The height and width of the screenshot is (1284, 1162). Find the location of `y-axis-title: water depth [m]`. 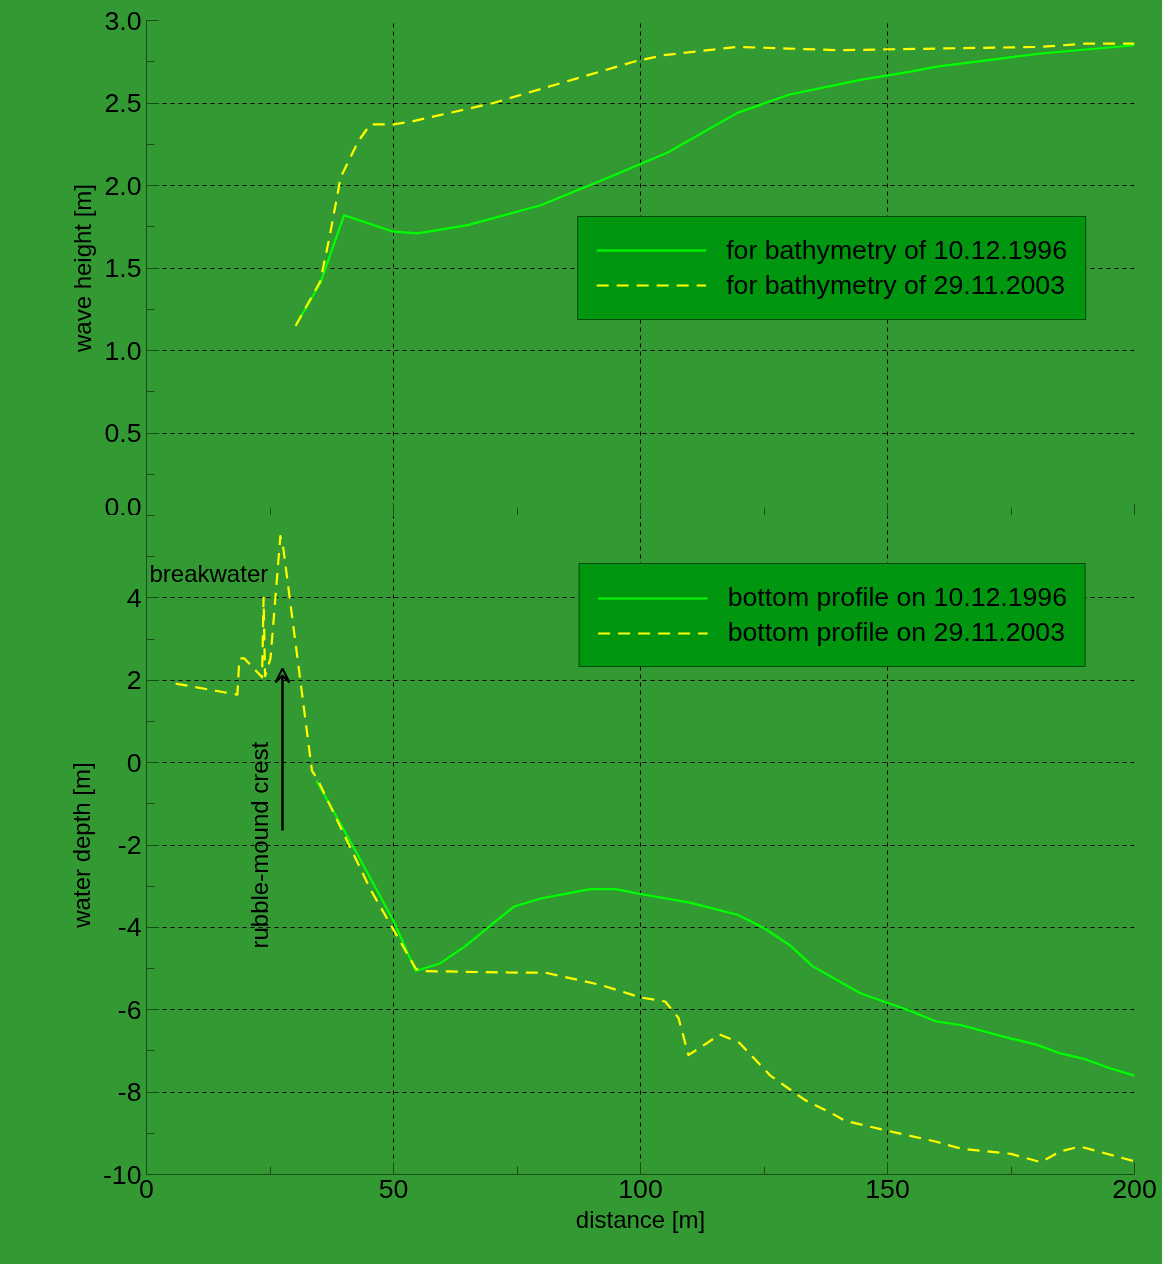

y-axis-title: water depth [m] is located at coordinates (81, 845).